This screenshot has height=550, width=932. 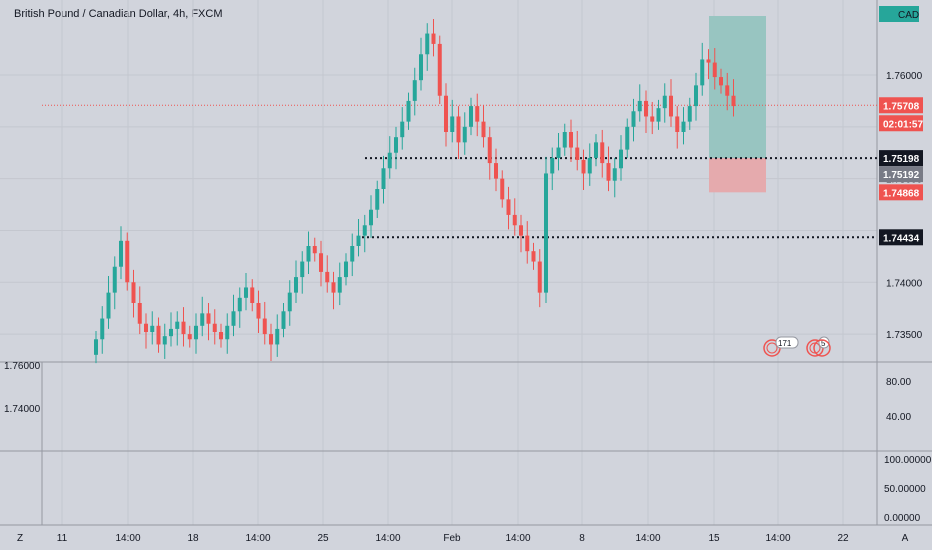 What do you see at coordinates (901, 238) in the screenshot?
I see `level-price-label: 1.74434` at bounding box center [901, 238].